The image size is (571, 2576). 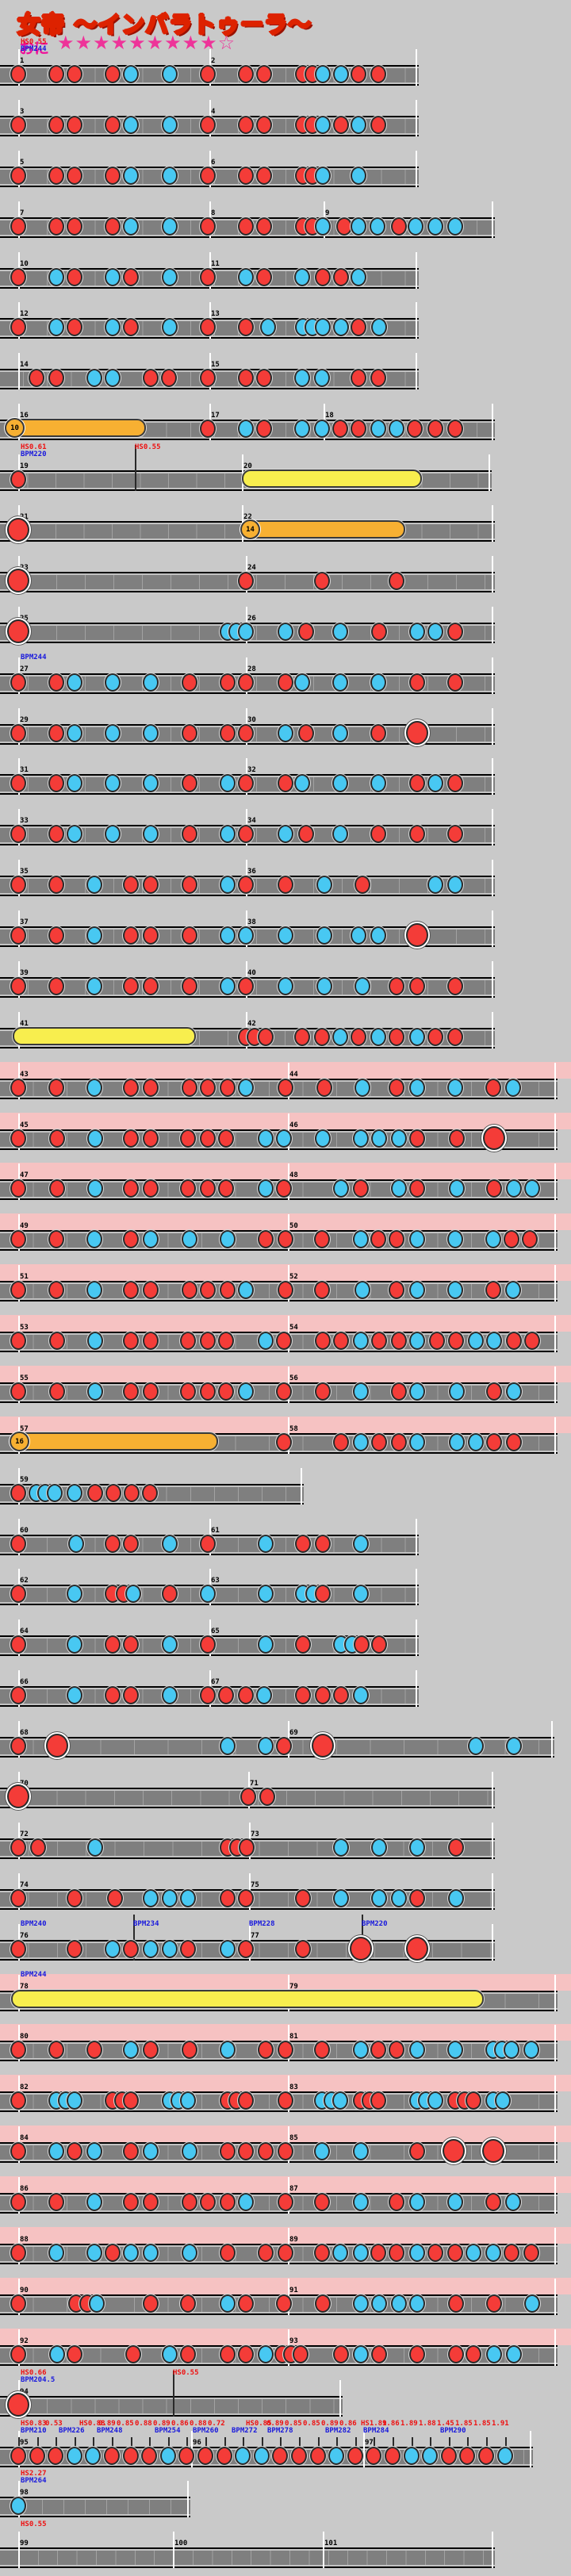 What do you see at coordinates (34, 658) in the screenshot?
I see `bpm-annotation: BPM244` at bounding box center [34, 658].